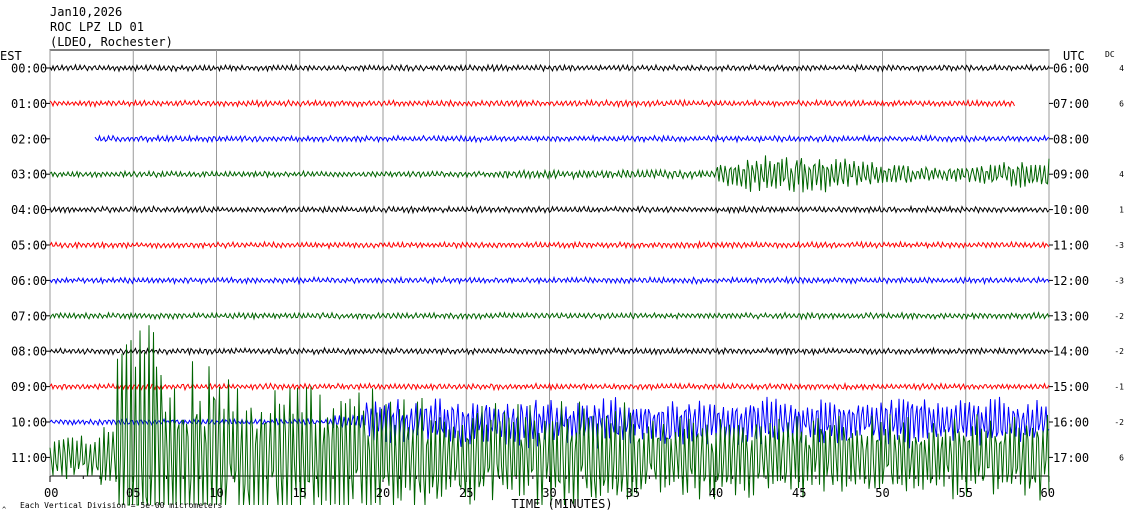 Image resolution: width=1130 pixels, height=524 pixels. I want to click on dc-offset-label: 1, so click(1121, 210).